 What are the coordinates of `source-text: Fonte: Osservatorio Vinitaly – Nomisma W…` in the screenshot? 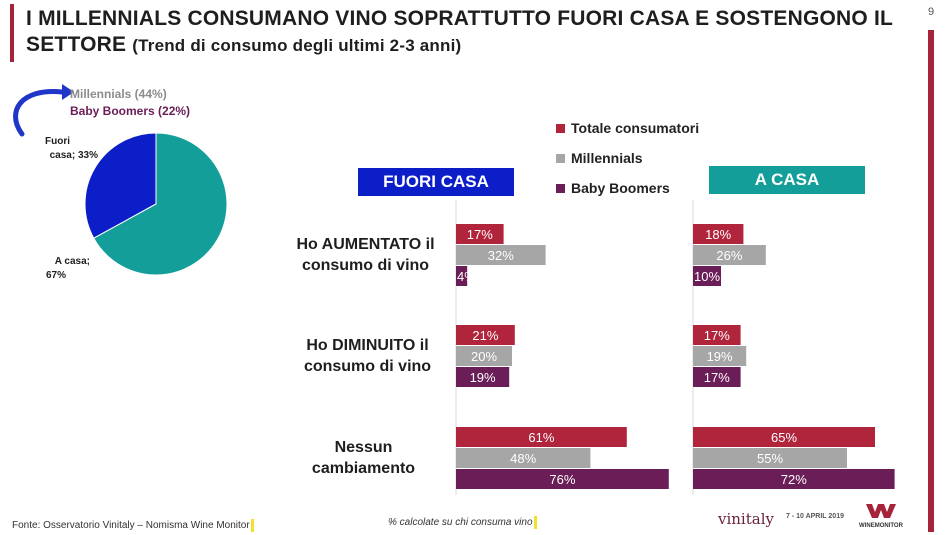 It's located at (131, 526).